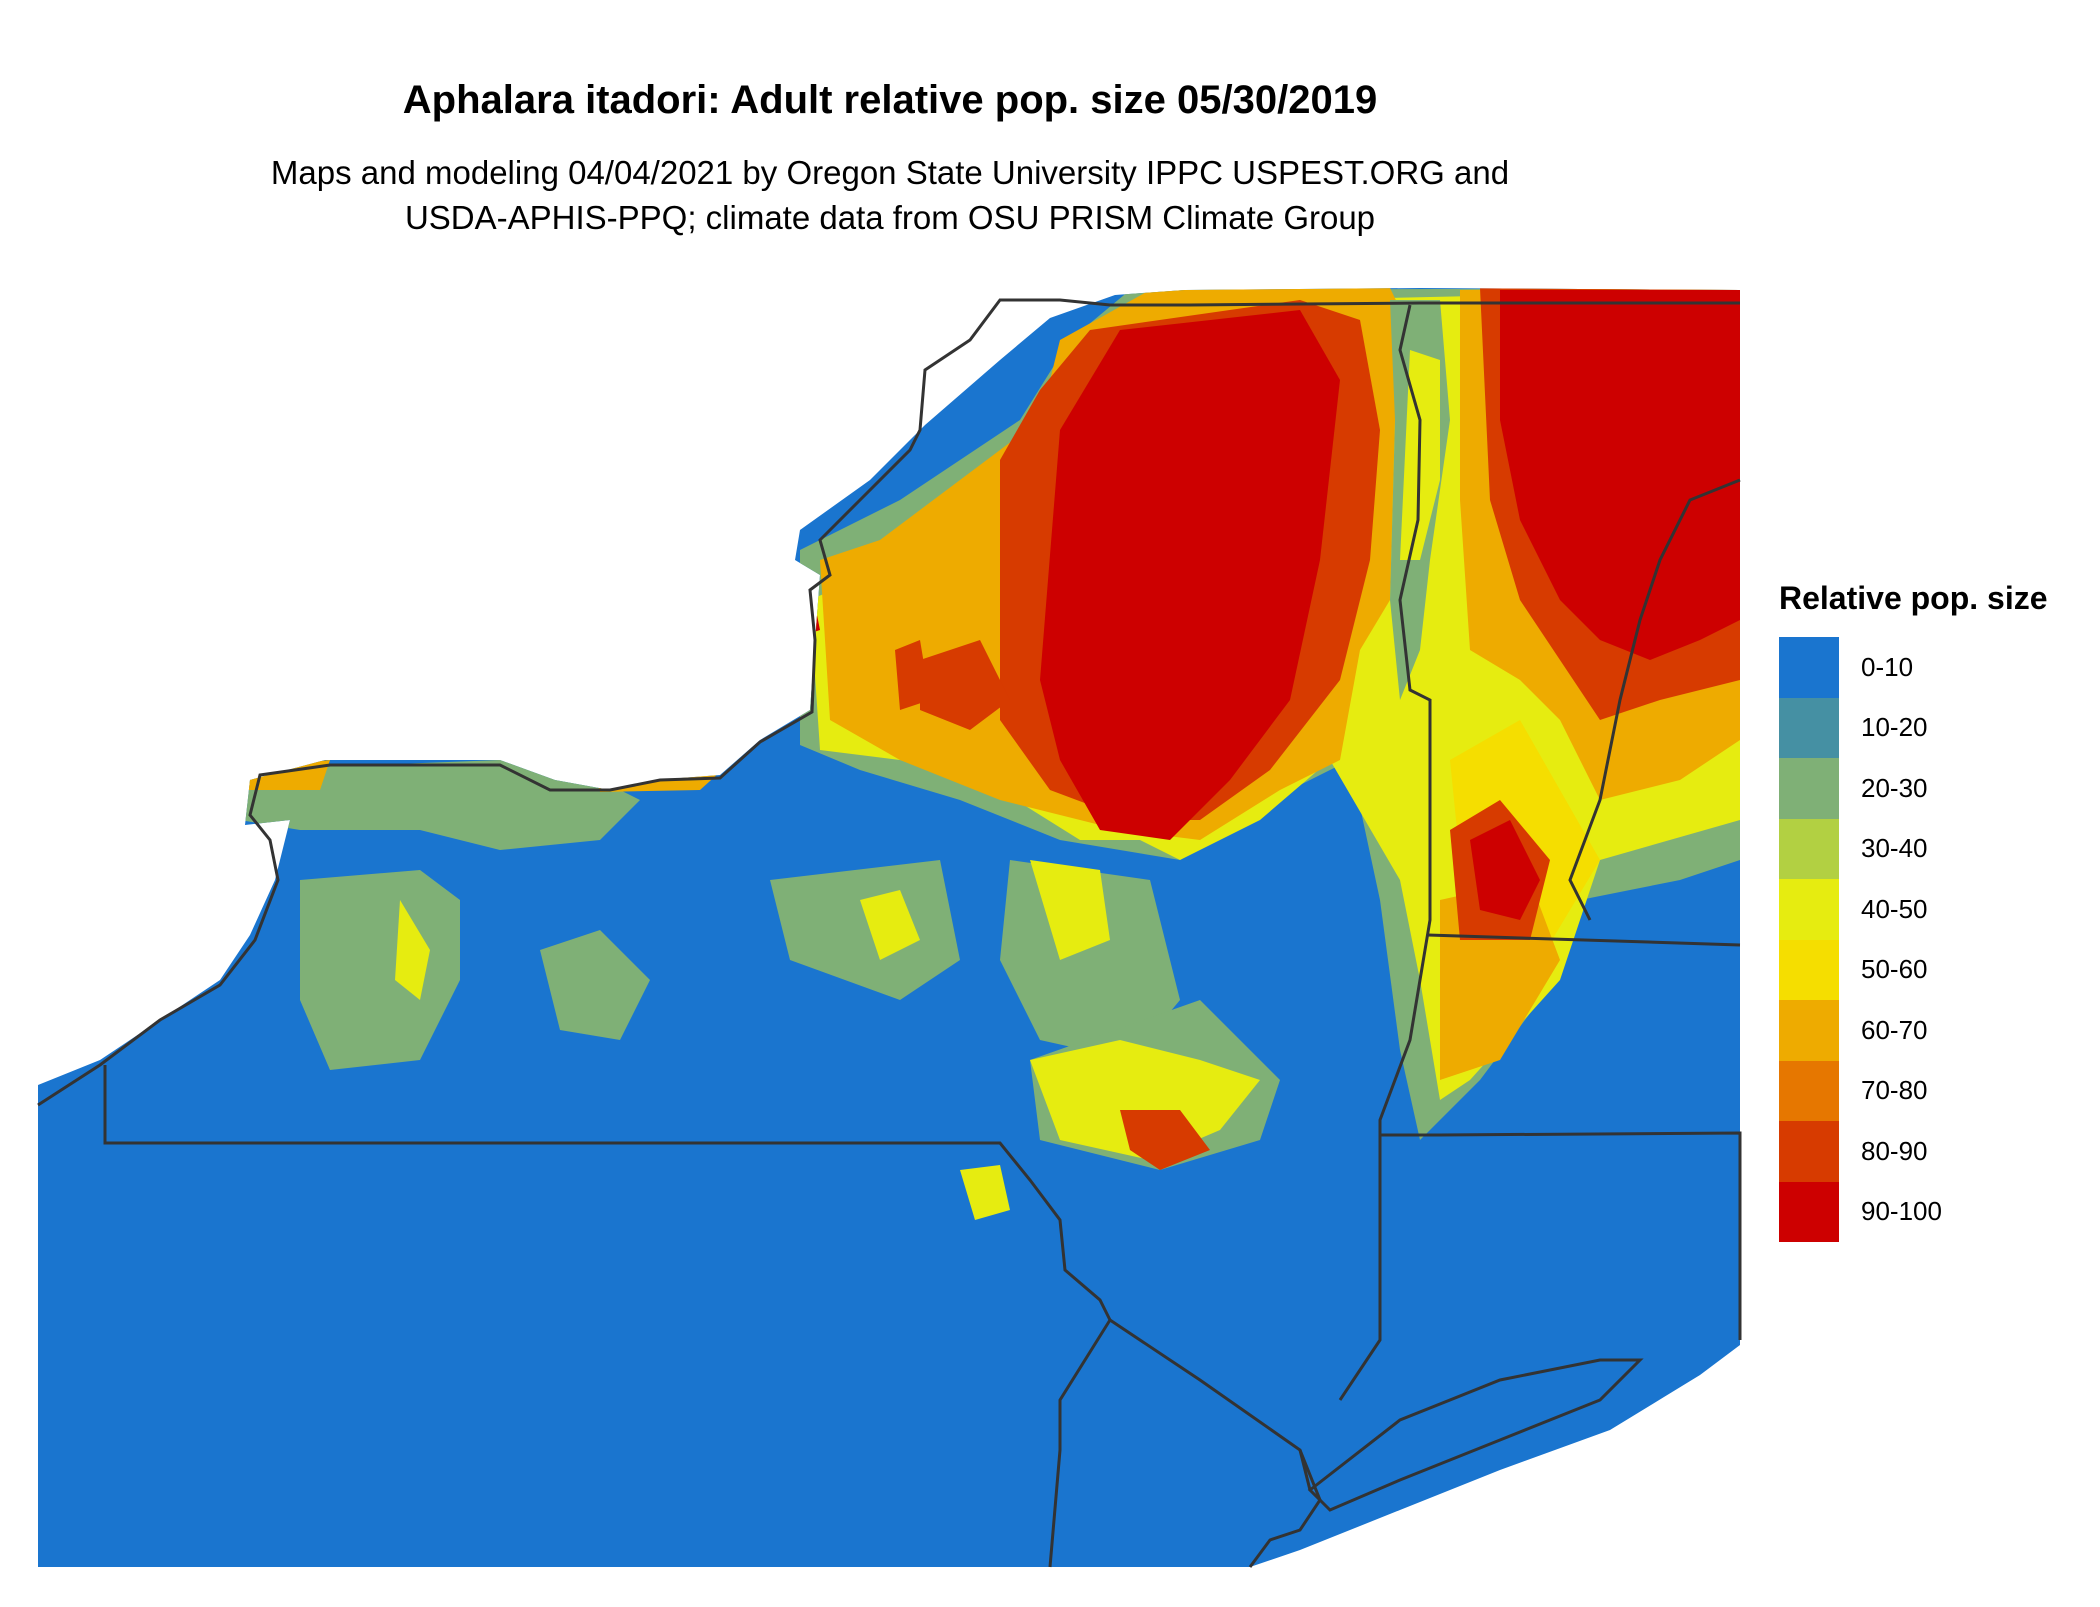 Image resolution: width=2100 pixels, height=1607 pixels. Describe the element at coordinates (1894, 1090) in the screenshot. I see `legend-label: 70-80` at that location.